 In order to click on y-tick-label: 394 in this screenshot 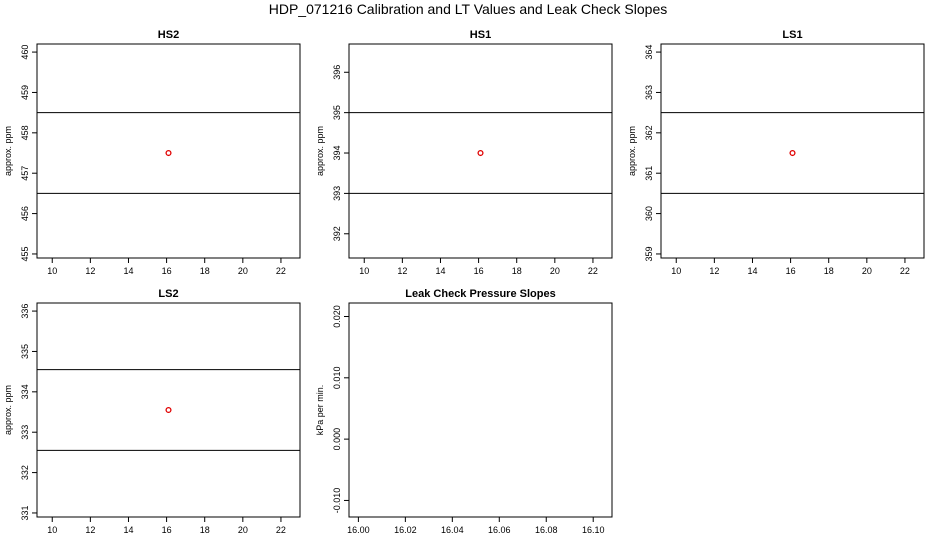, I will do `click(337, 153)`.